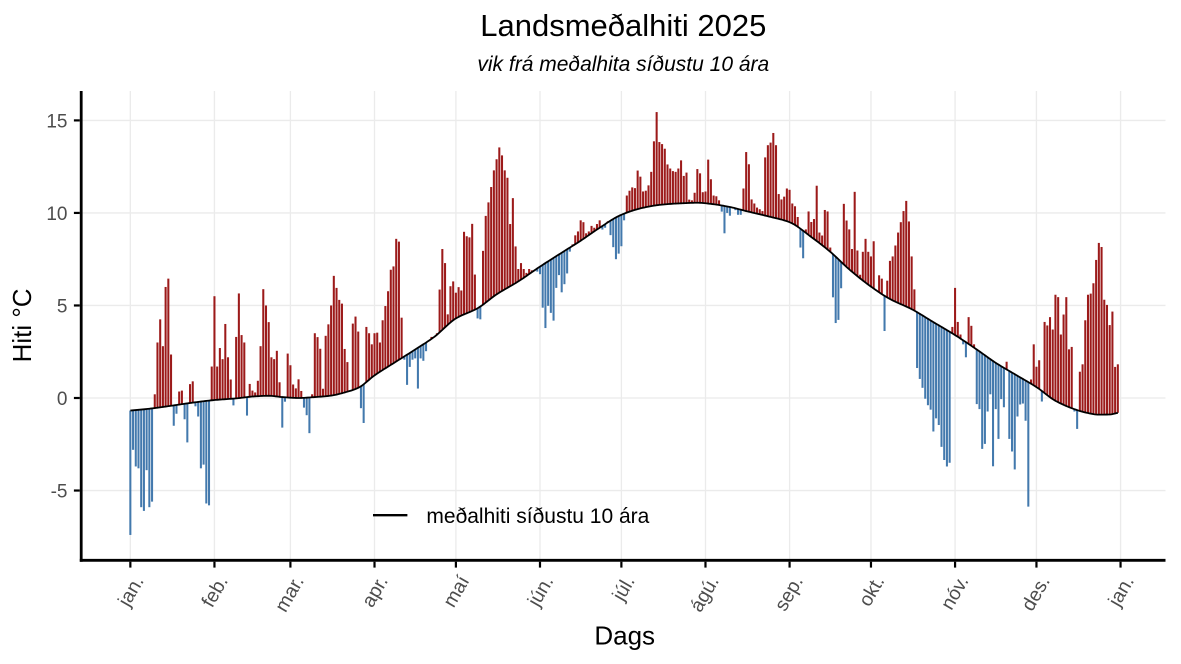 This screenshot has height=664, width=1181. Describe the element at coordinates (624, 636) in the screenshot. I see `svg-text: Dags` at that location.